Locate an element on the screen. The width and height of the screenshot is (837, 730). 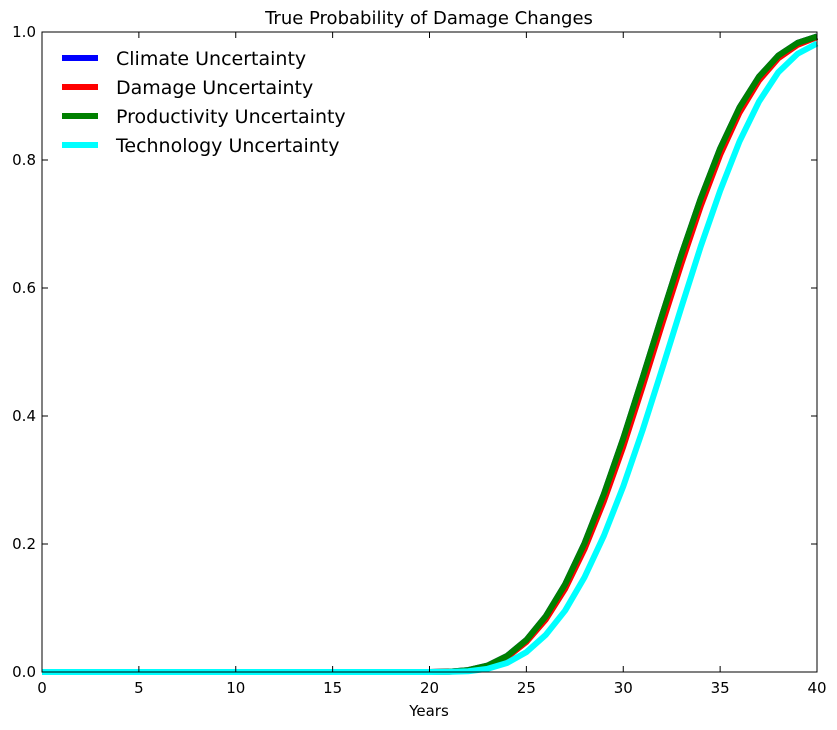
x-tick-label: 10 is located at coordinates (235, 688).